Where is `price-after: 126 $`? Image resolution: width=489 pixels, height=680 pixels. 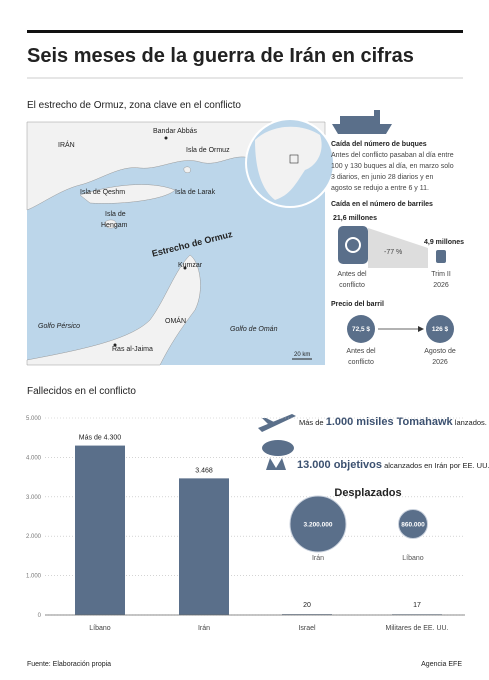 price-after: 126 $ is located at coordinates (440, 329).